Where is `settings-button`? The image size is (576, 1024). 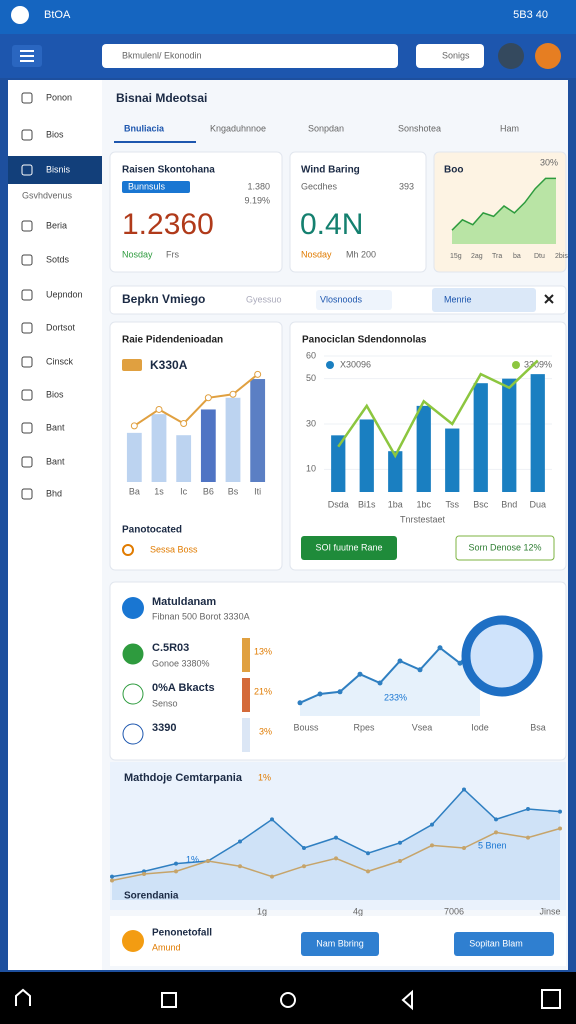 settings-button is located at coordinates (450, 56).